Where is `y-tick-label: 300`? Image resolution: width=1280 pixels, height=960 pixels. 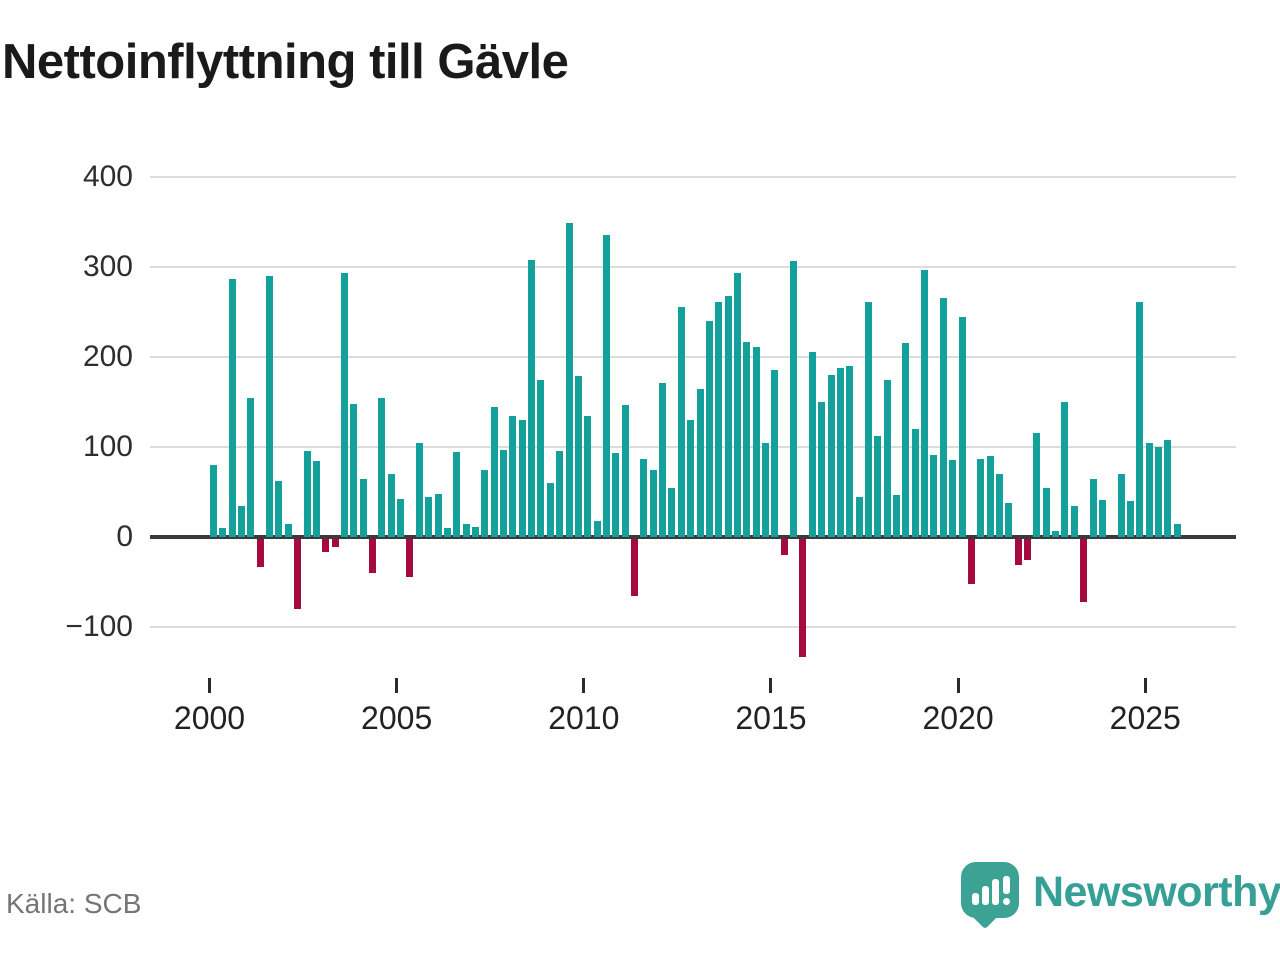
y-tick-label: 300 is located at coordinates (107, 266).